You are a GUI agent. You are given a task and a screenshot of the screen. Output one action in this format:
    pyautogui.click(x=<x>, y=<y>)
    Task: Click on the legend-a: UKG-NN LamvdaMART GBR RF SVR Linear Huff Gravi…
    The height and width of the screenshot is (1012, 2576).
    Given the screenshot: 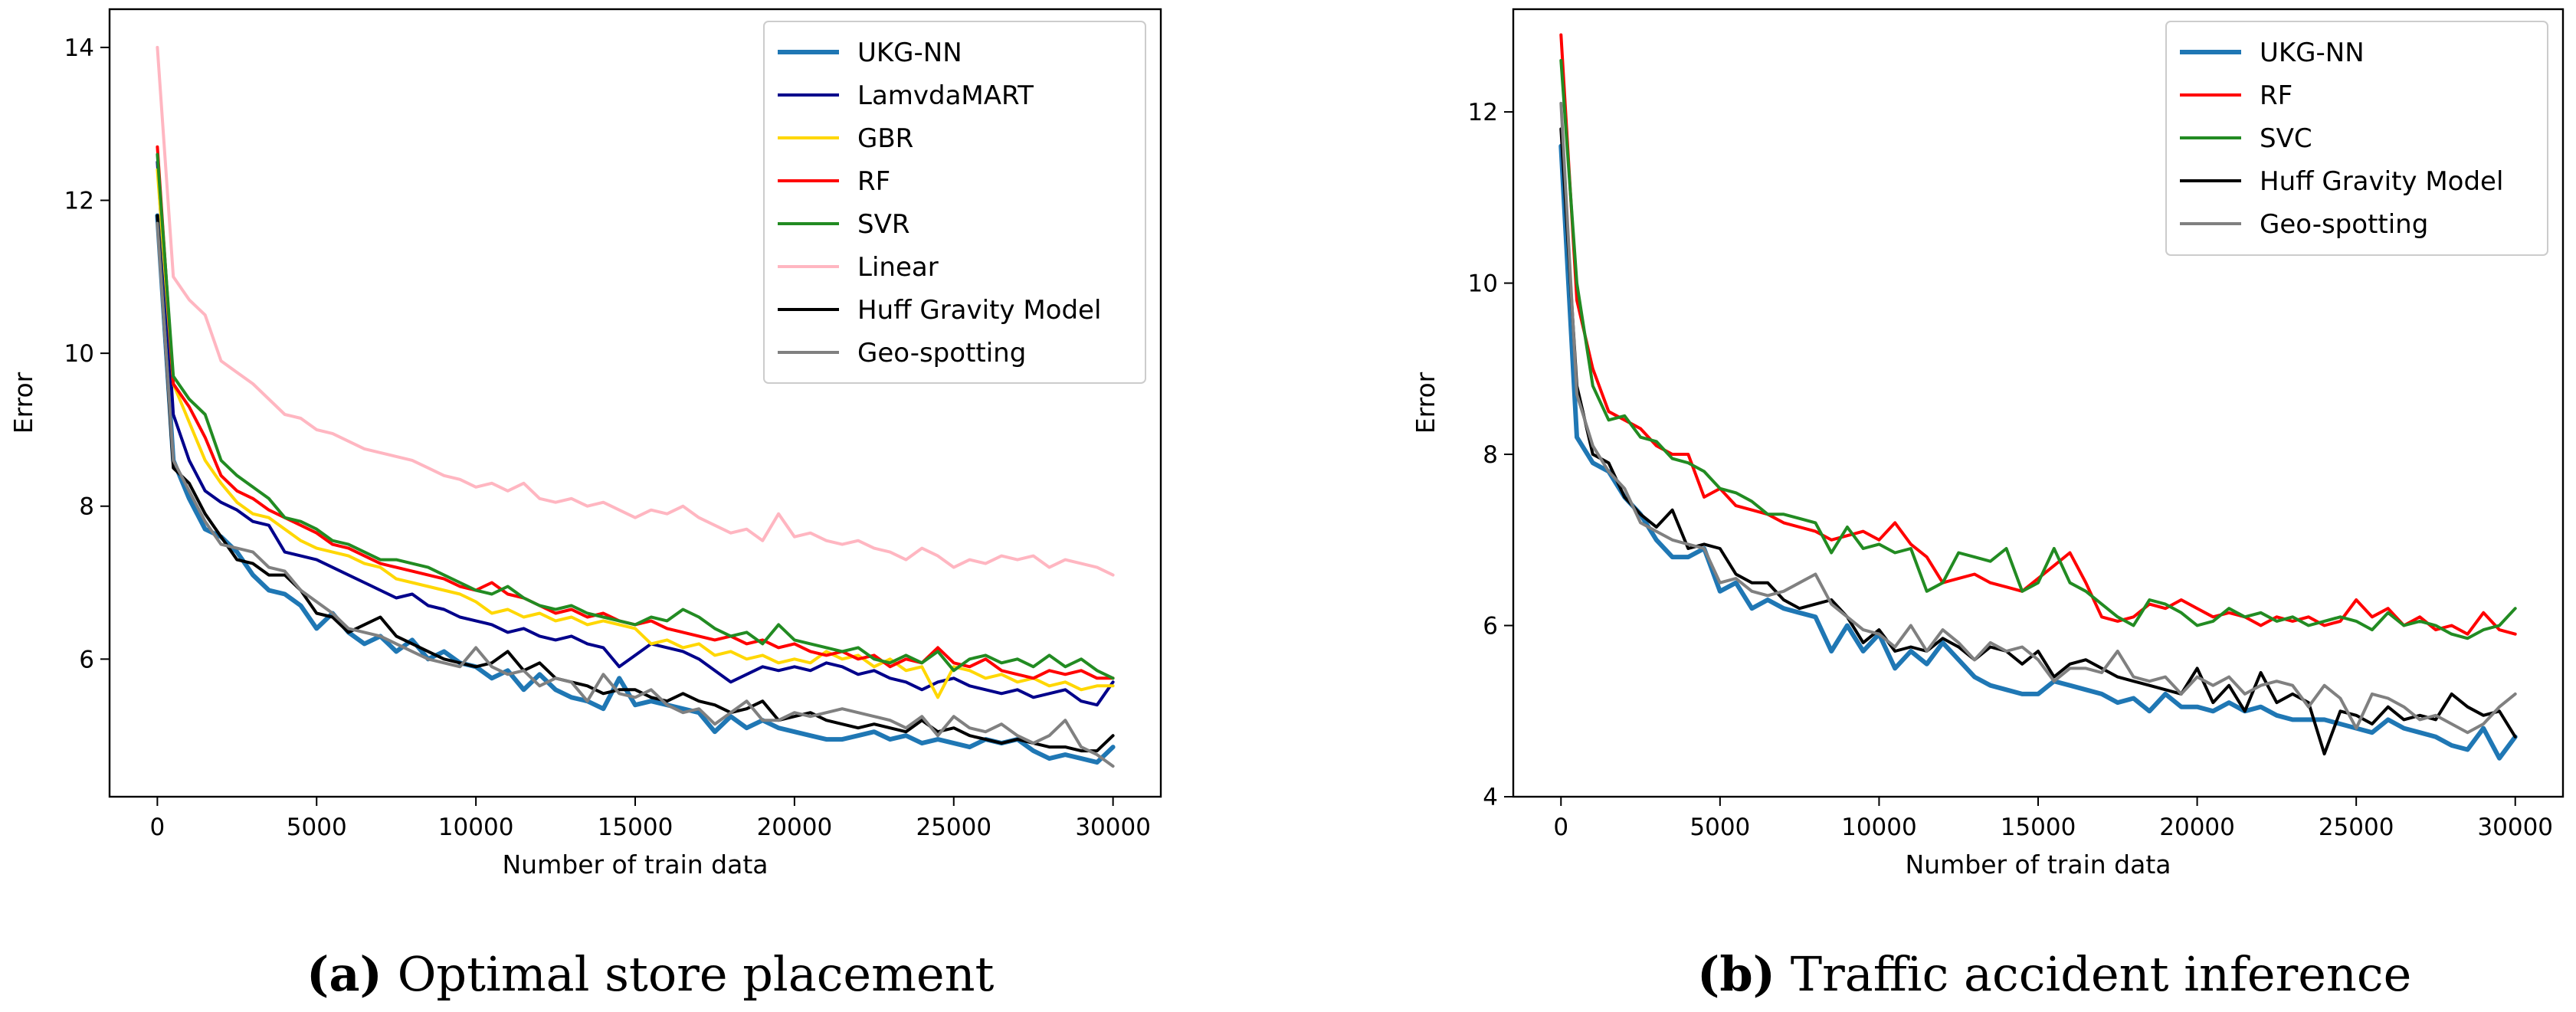 What is the action you would take?
    pyautogui.click(x=954, y=202)
    